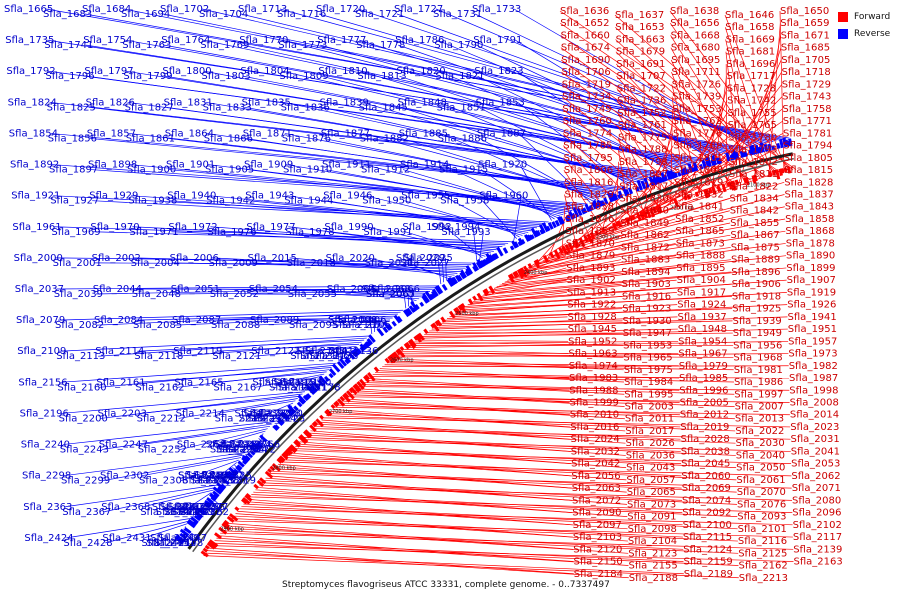 This screenshot has width=900, height=600. I want to click on forward-gene-label: Sfla_2024, so click(595, 439).